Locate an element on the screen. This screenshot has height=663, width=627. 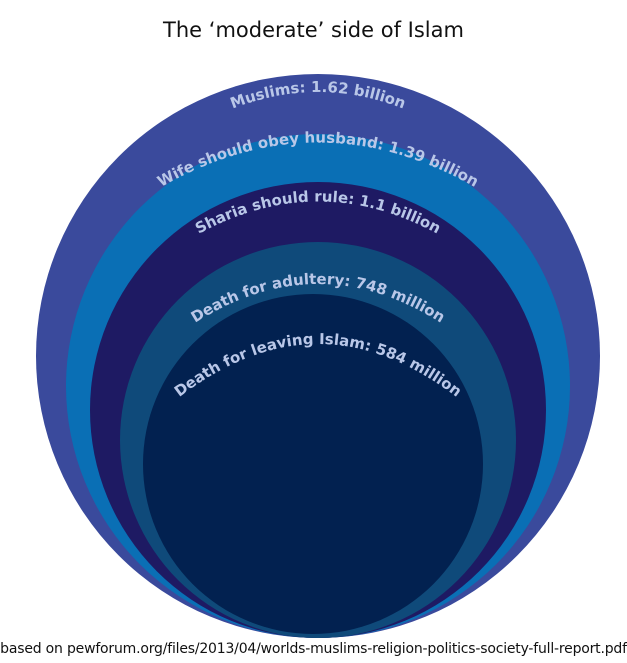
diagram-title: The ‘moderate’ side of Islam is located at coordinates (313, 30).